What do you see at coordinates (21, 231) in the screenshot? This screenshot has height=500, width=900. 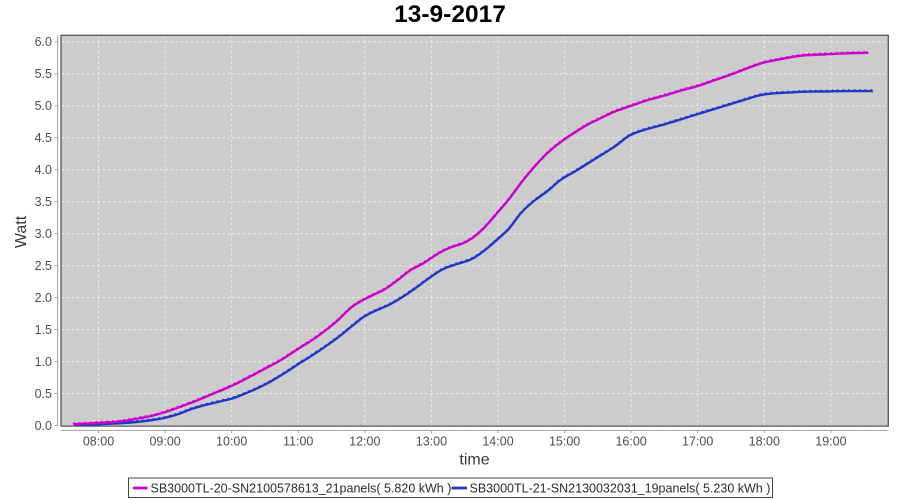 I see `svg-text: Watt` at bounding box center [21, 231].